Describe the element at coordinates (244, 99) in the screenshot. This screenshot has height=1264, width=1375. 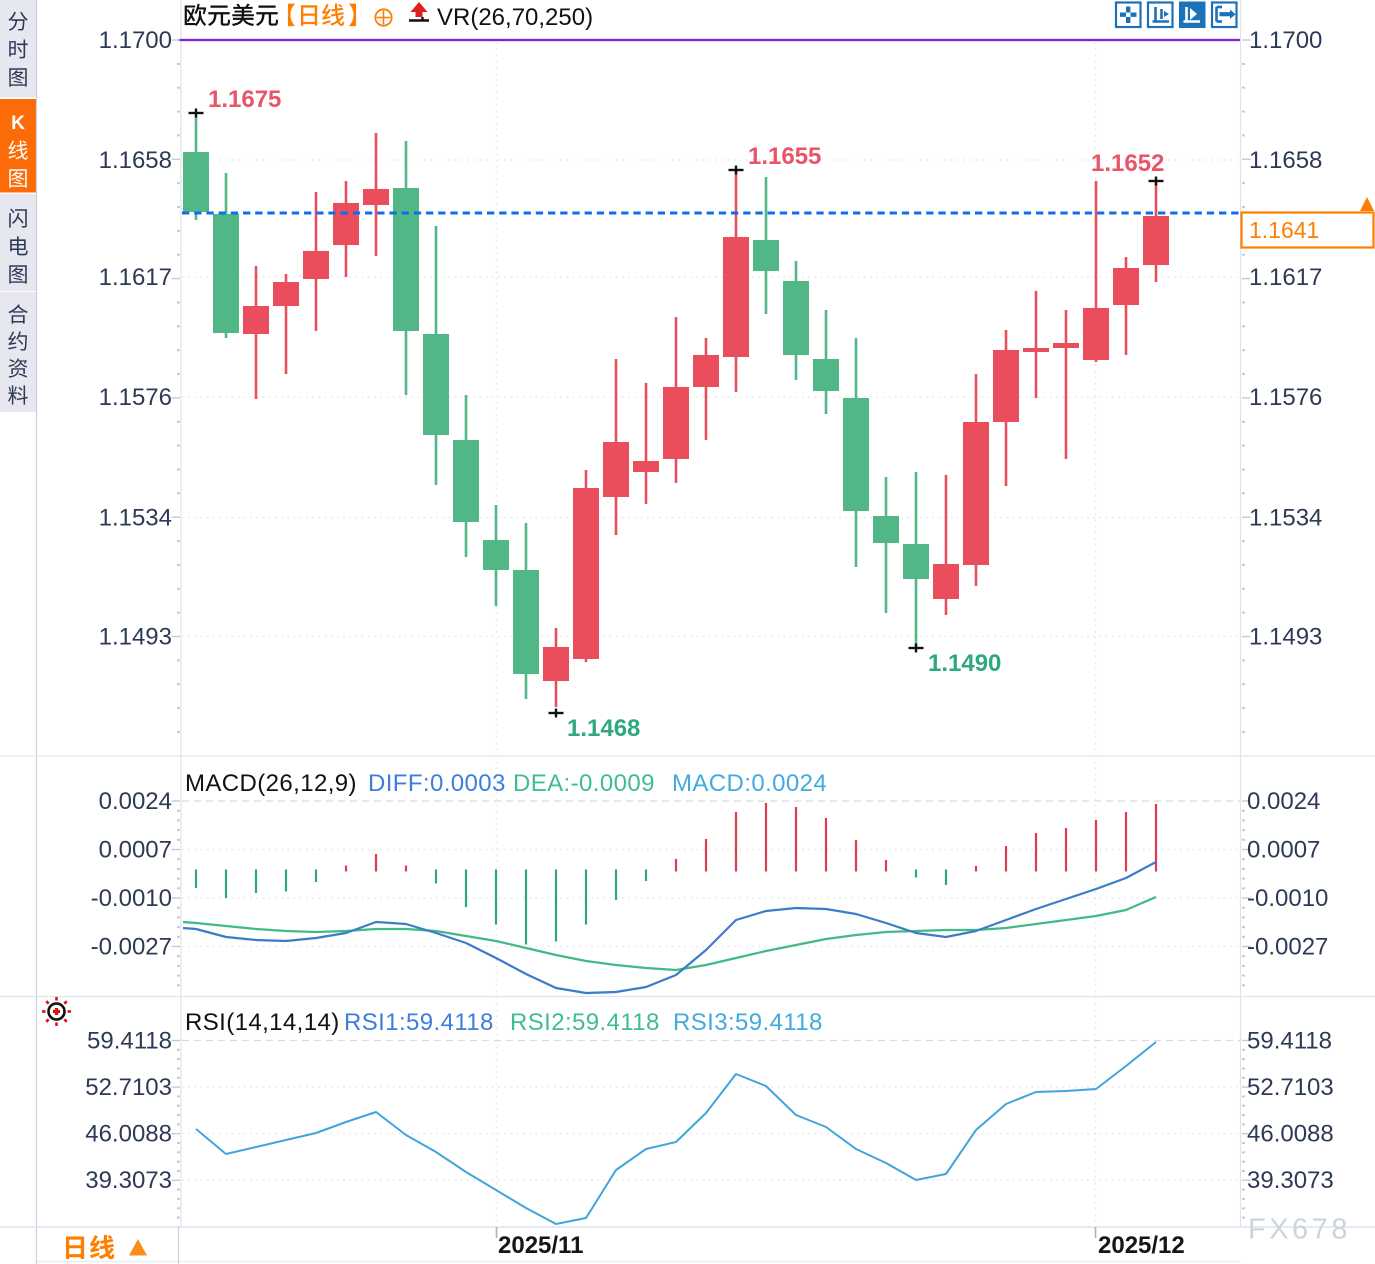
I see `svg-text: 1.1675` at that location.